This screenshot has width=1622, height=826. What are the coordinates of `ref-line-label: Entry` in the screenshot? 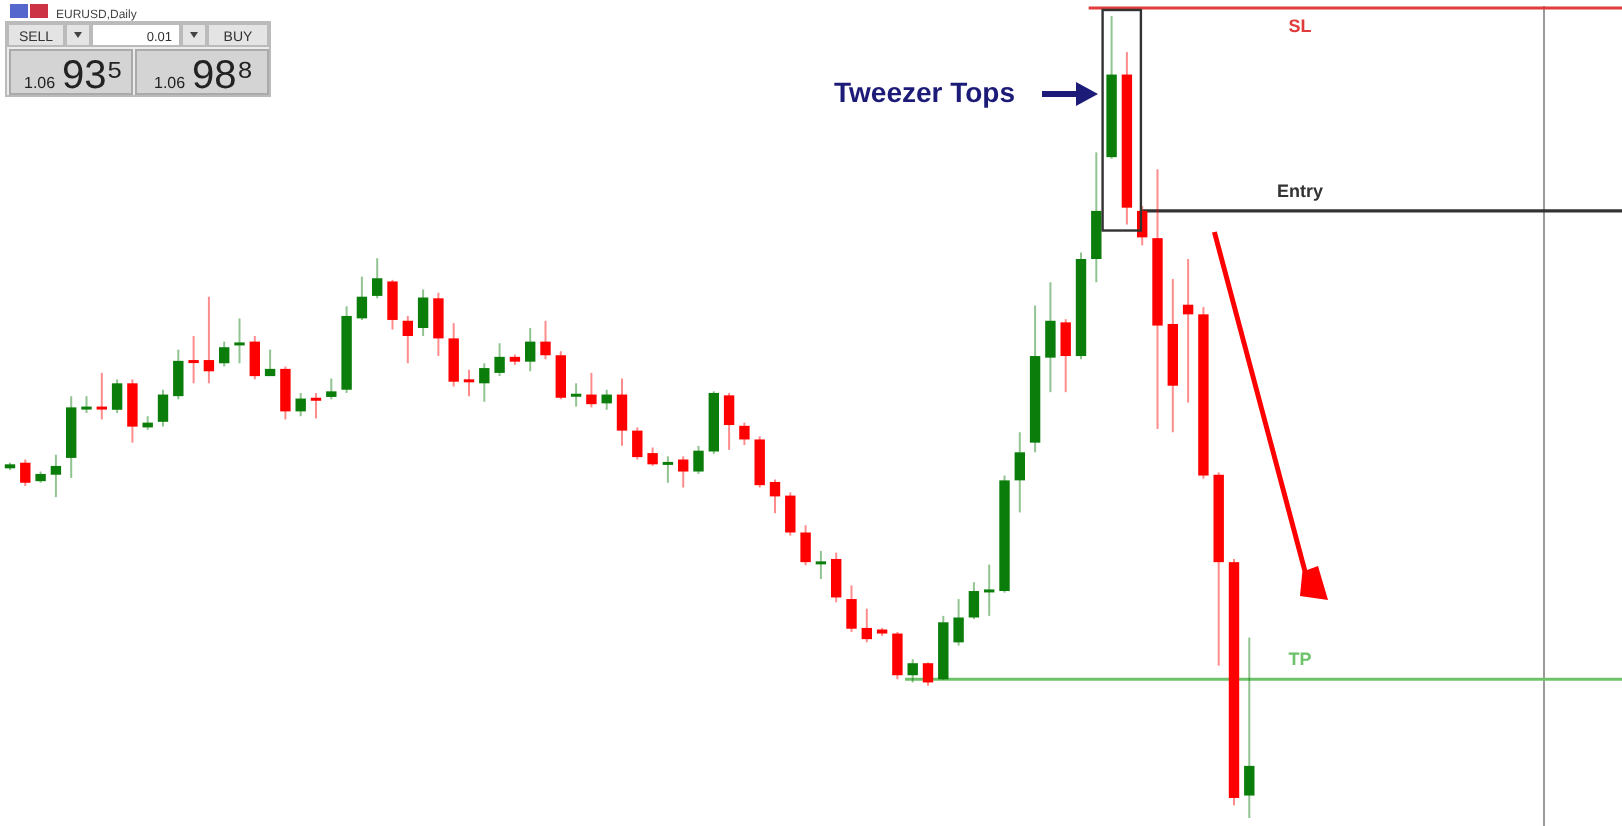 It's located at (1300, 190).